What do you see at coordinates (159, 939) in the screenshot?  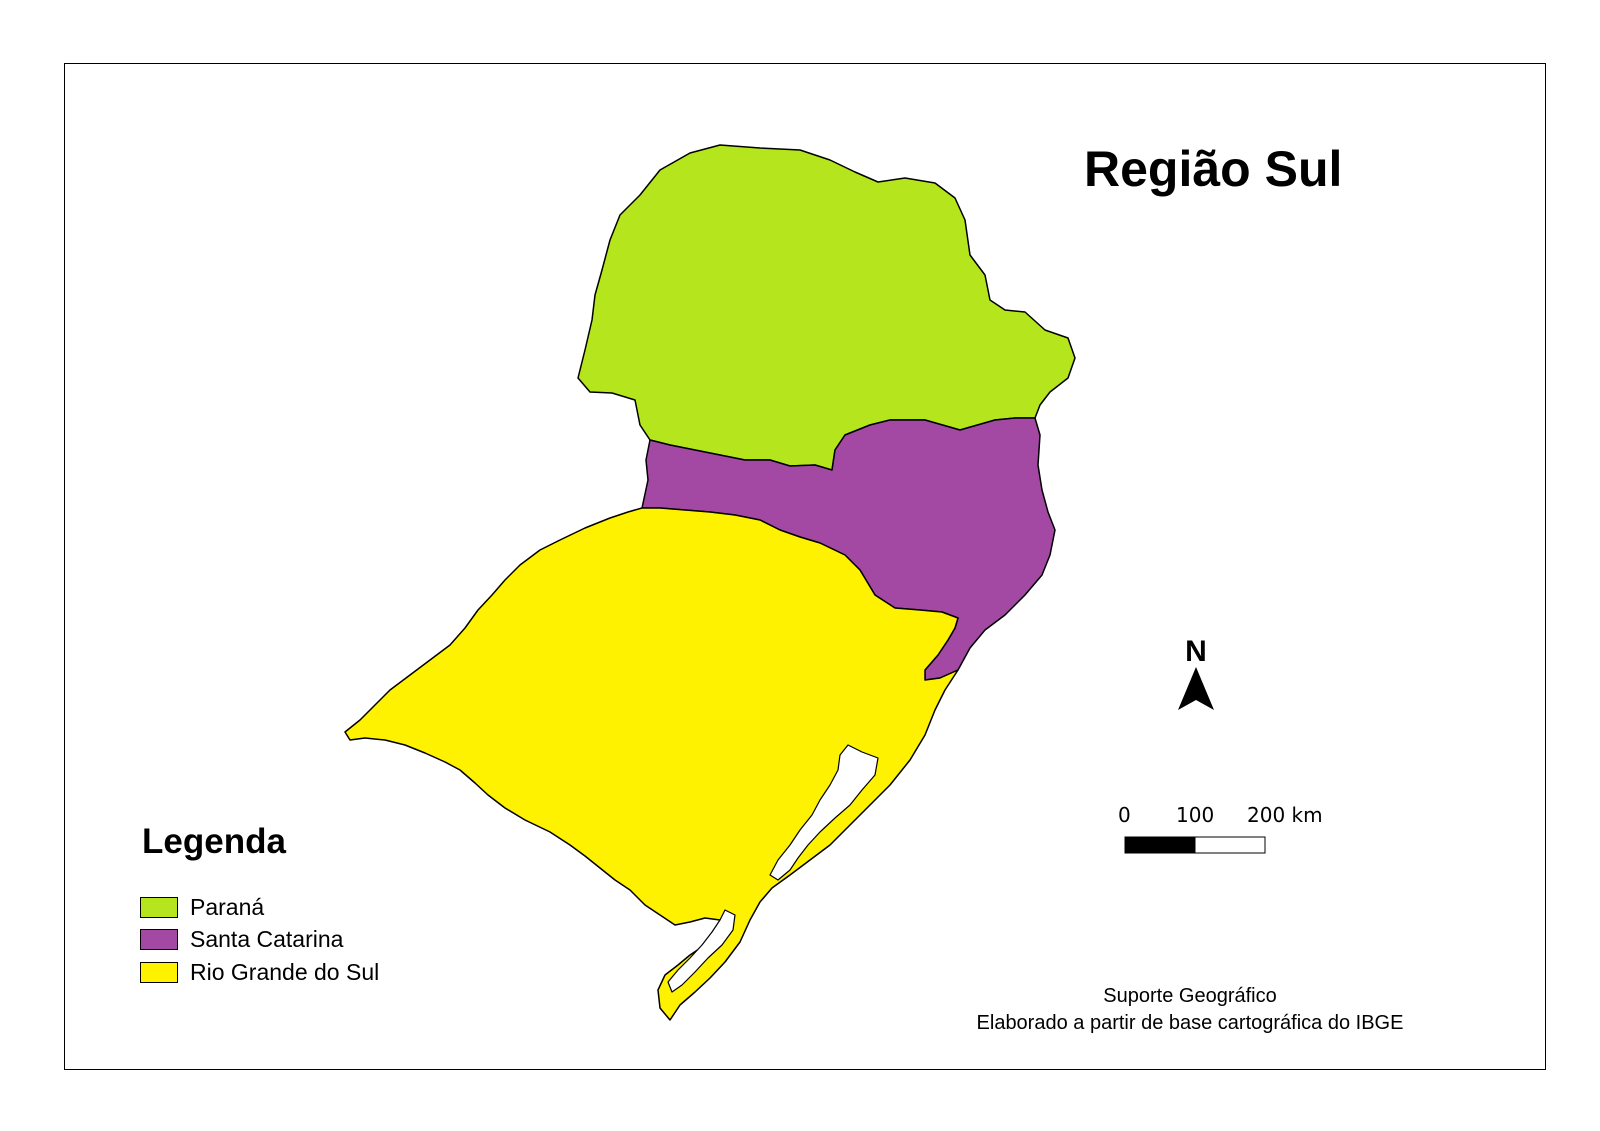 I see `legend-swatch-santa-catarina` at bounding box center [159, 939].